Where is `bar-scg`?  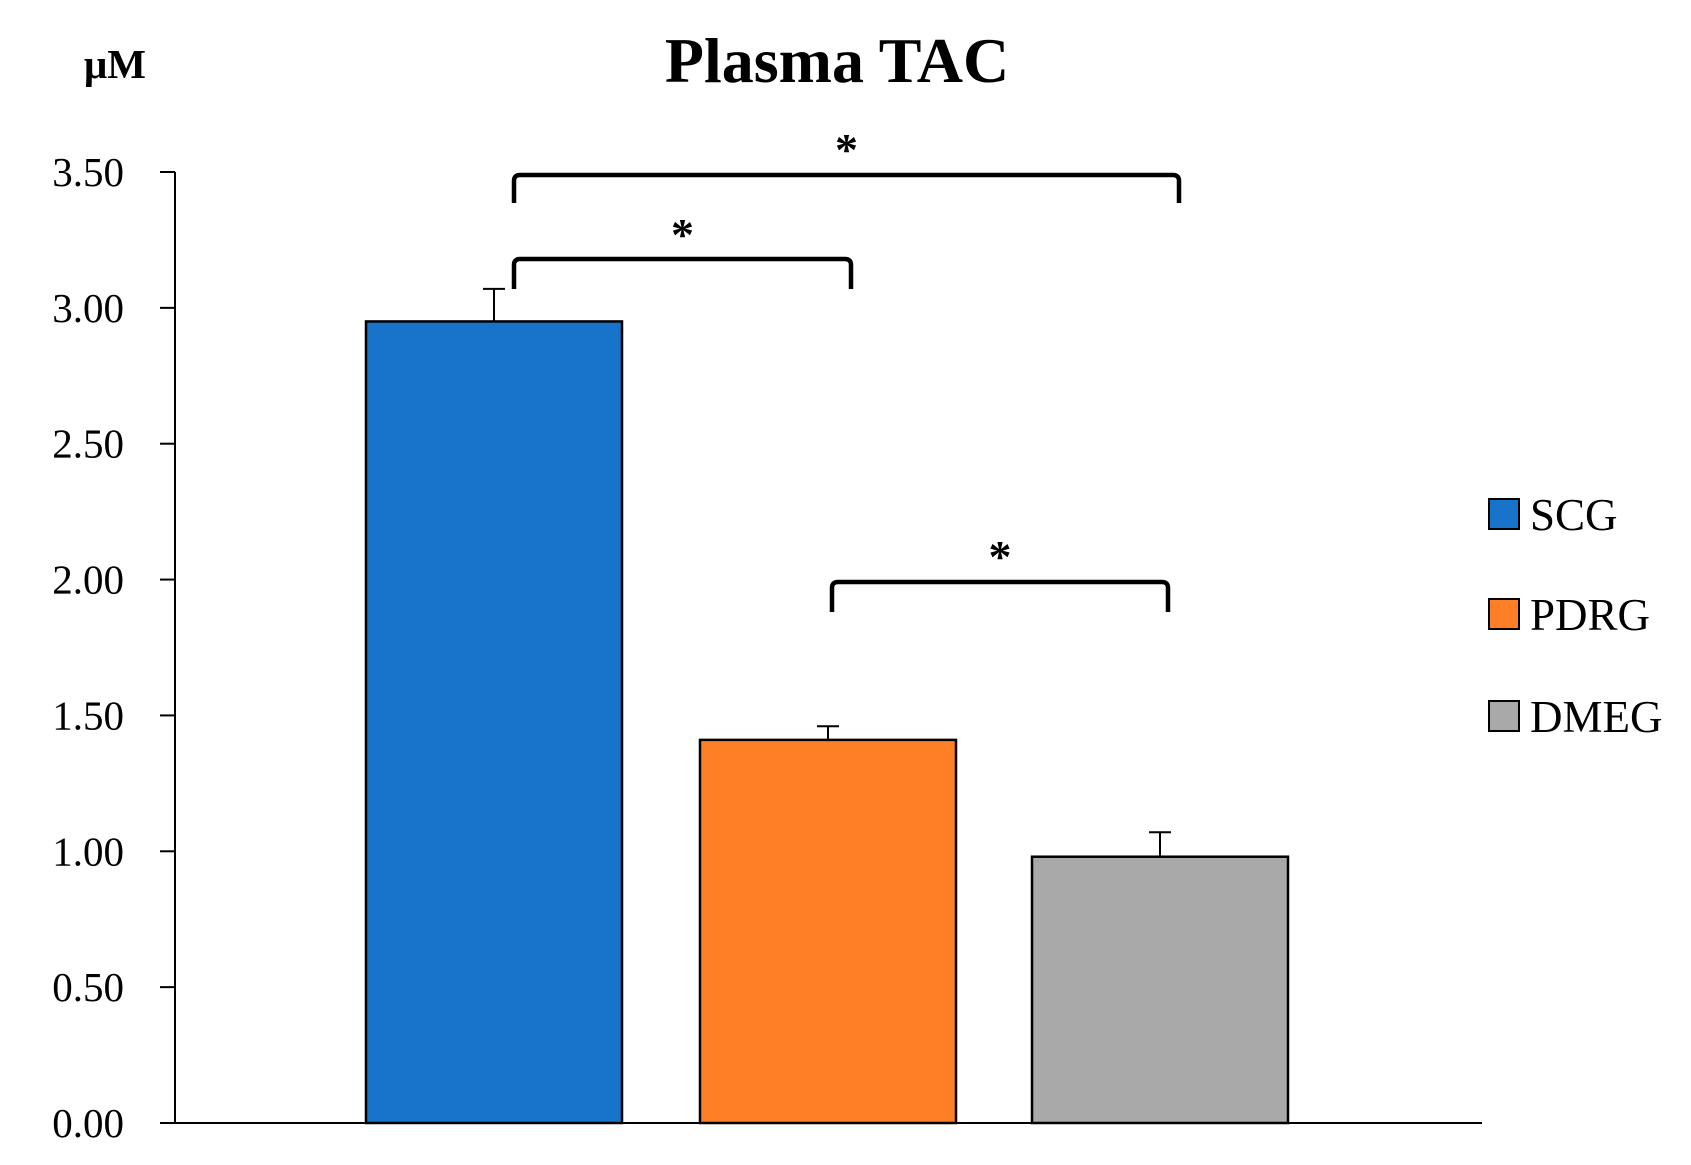 bar-scg is located at coordinates (494, 722).